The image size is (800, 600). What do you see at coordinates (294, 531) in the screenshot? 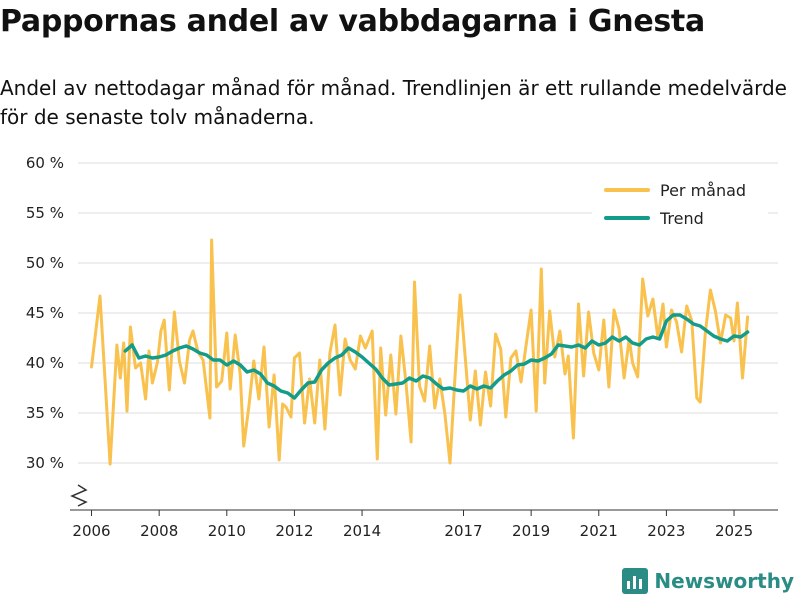
I see `x-tick-label: 2012` at bounding box center [294, 531].